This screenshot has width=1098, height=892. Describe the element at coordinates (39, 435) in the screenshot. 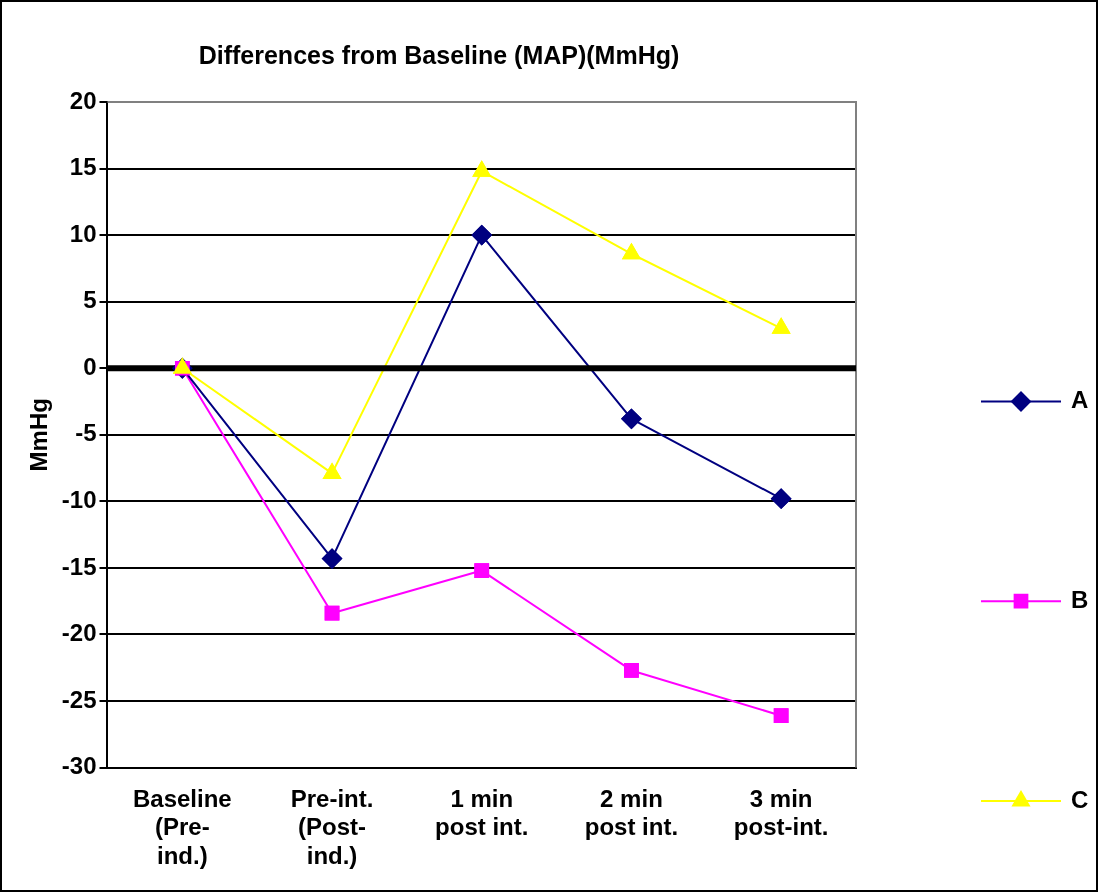

I see `y-axis-title: MmHg` at that location.